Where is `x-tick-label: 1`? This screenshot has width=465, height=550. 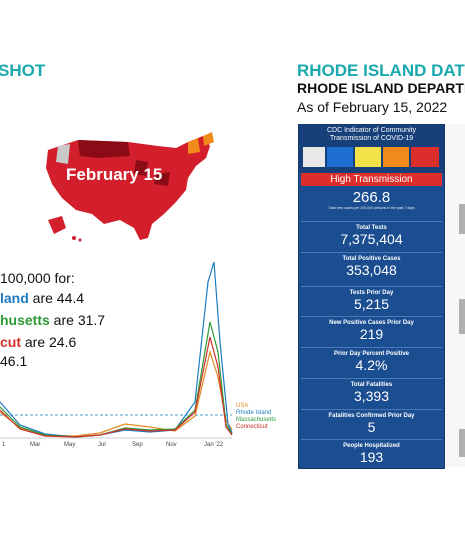 x-tick-label: 1 is located at coordinates (4, 445).